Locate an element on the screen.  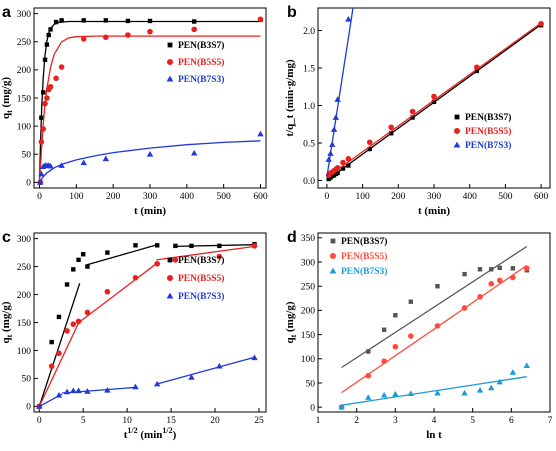
y-axis-label-part: (mg/g) is located at coordinates (290, 318).